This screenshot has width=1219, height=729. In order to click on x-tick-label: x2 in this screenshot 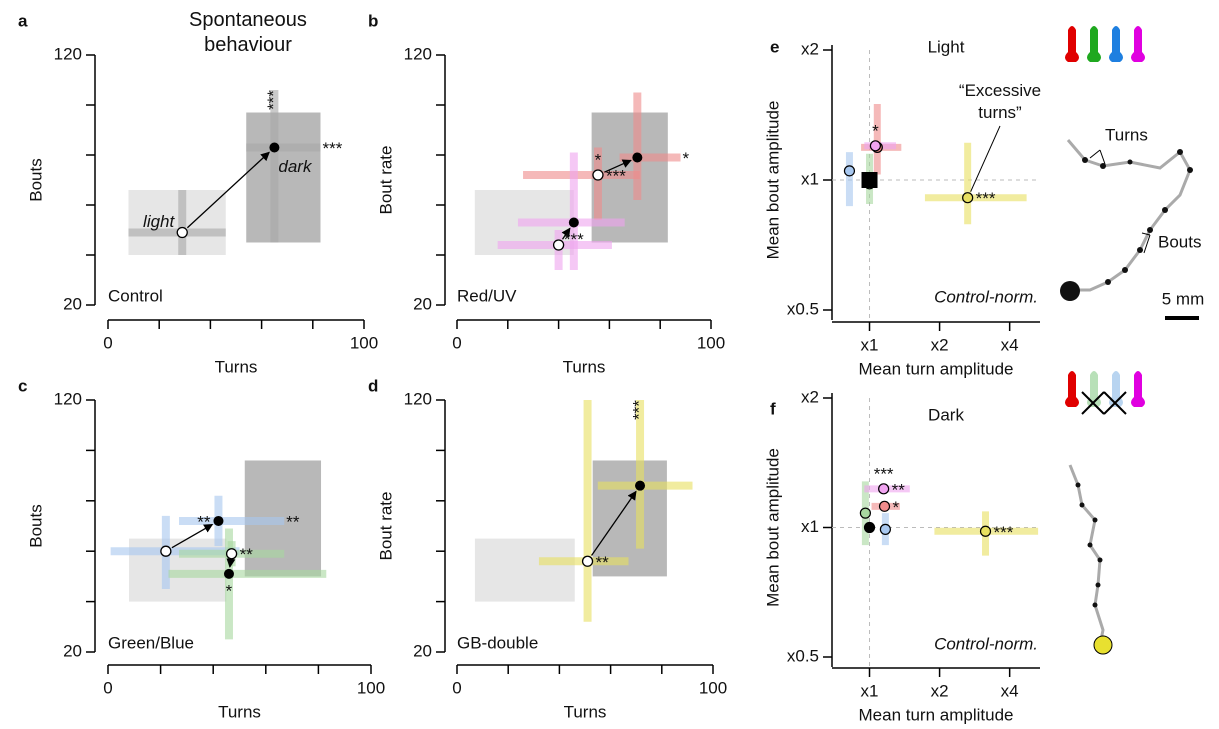, I will do `click(940, 344)`.